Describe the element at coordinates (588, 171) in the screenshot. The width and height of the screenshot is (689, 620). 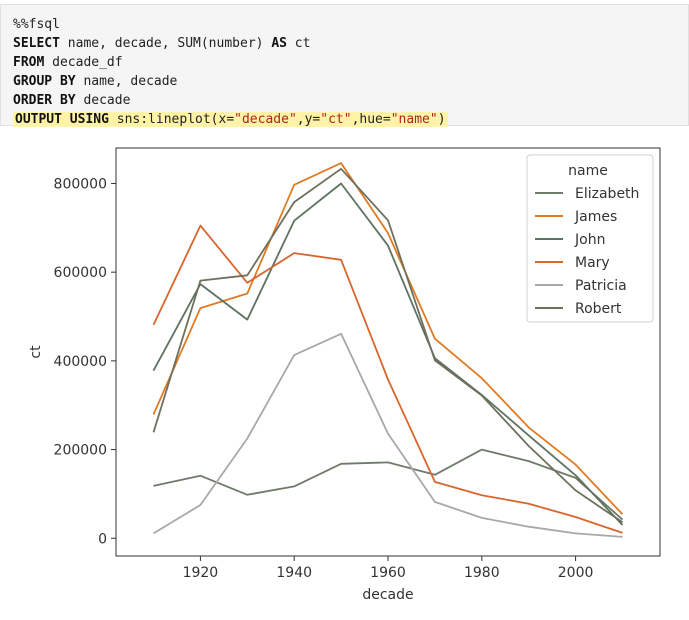
I see `legend-title: name` at that location.